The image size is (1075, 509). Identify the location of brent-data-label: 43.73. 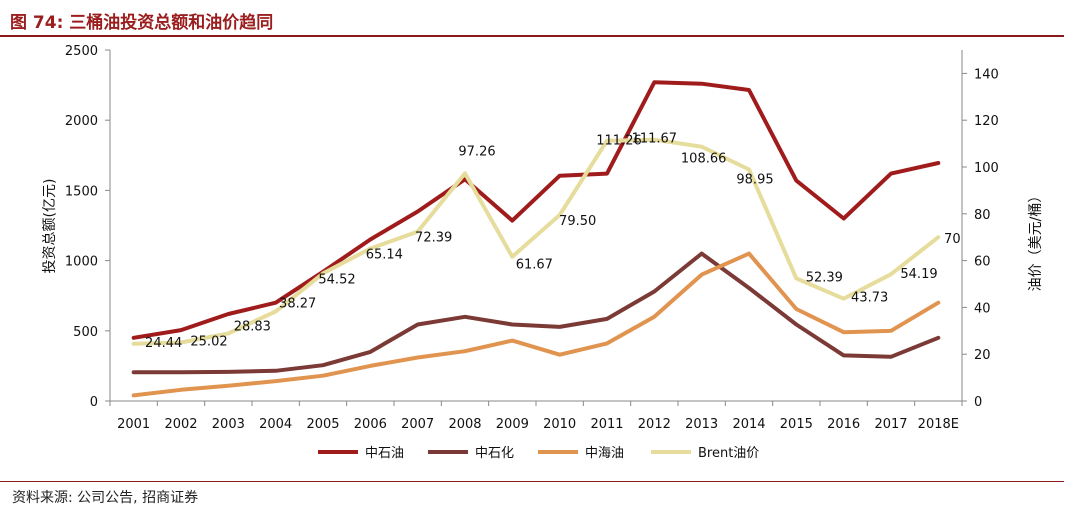
(869, 298).